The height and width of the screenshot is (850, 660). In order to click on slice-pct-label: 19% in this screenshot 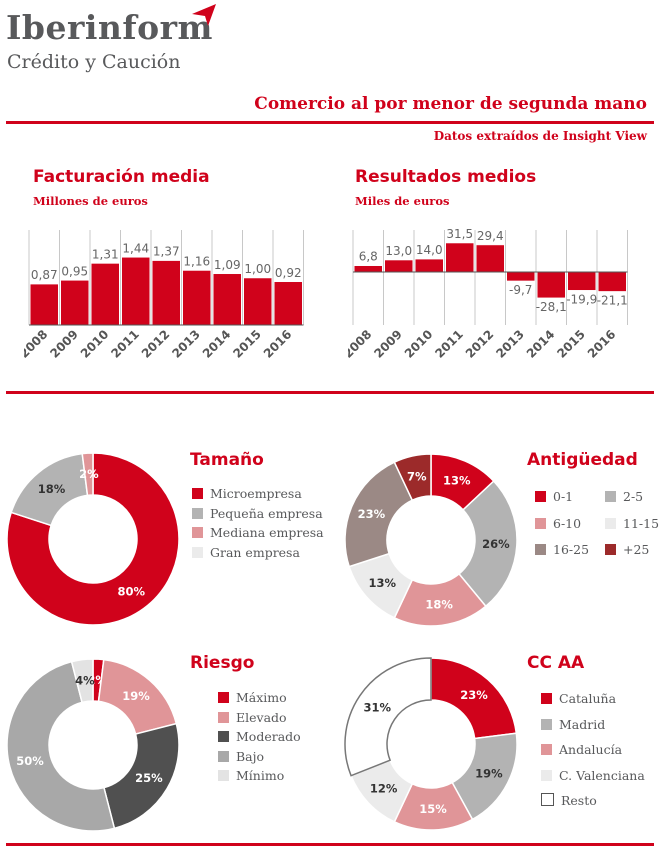, I will do `click(489, 774)`.